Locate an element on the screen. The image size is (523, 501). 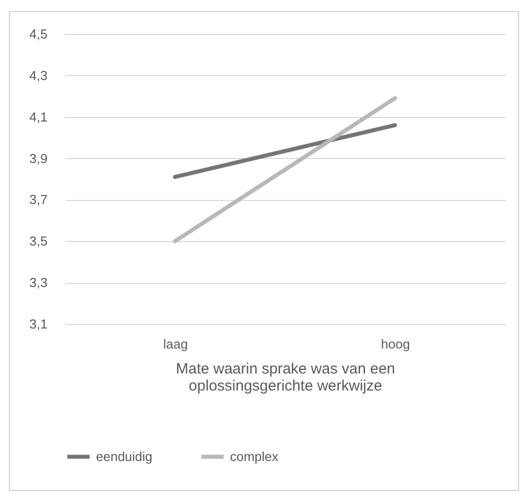
y-tick-label: 4,5 is located at coordinates (38, 34).